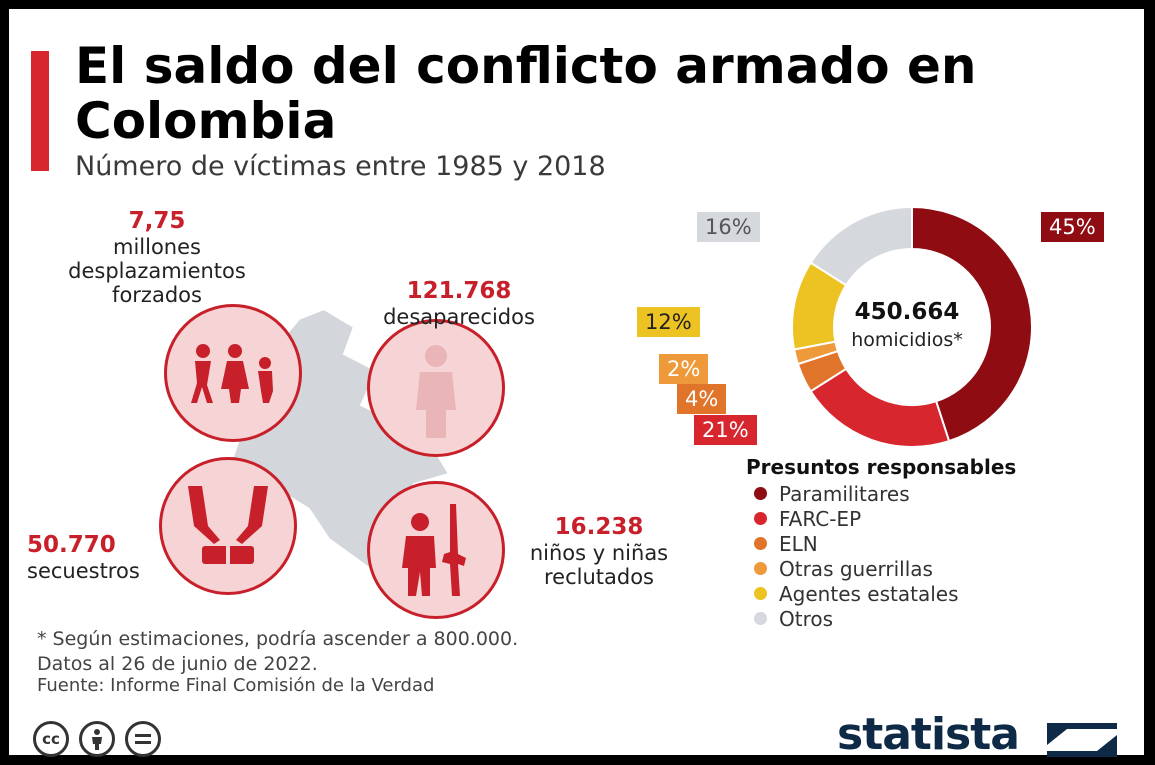  What do you see at coordinates (40, 111) in the screenshot?
I see `title-accent-bar` at bounding box center [40, 111].